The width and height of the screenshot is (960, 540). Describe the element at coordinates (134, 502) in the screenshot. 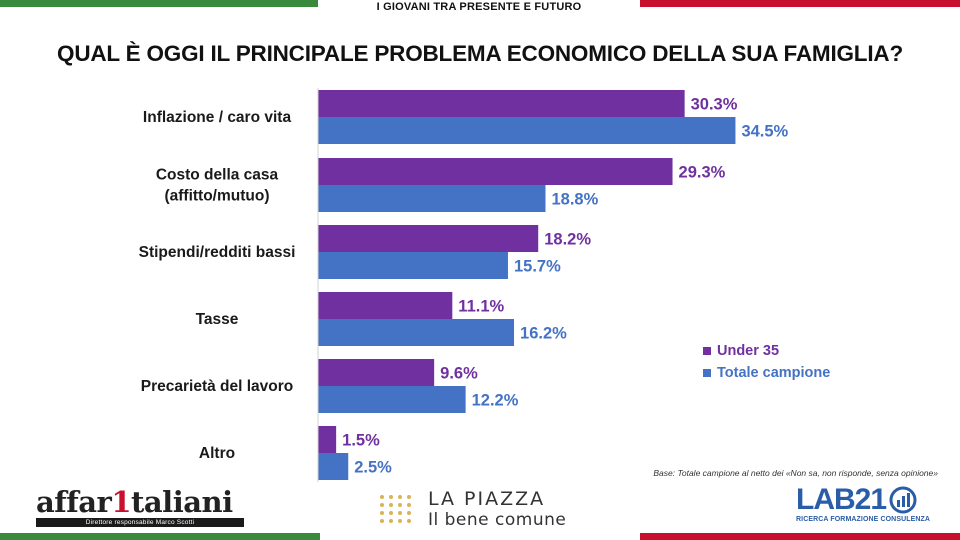

I see `affaritaliani-wordmark: affar1taliani` at that location.